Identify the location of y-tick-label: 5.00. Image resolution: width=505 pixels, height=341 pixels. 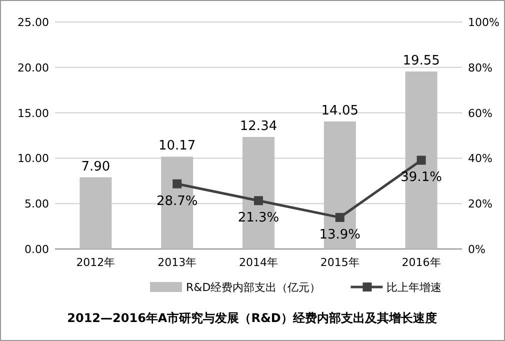
(36, 204).